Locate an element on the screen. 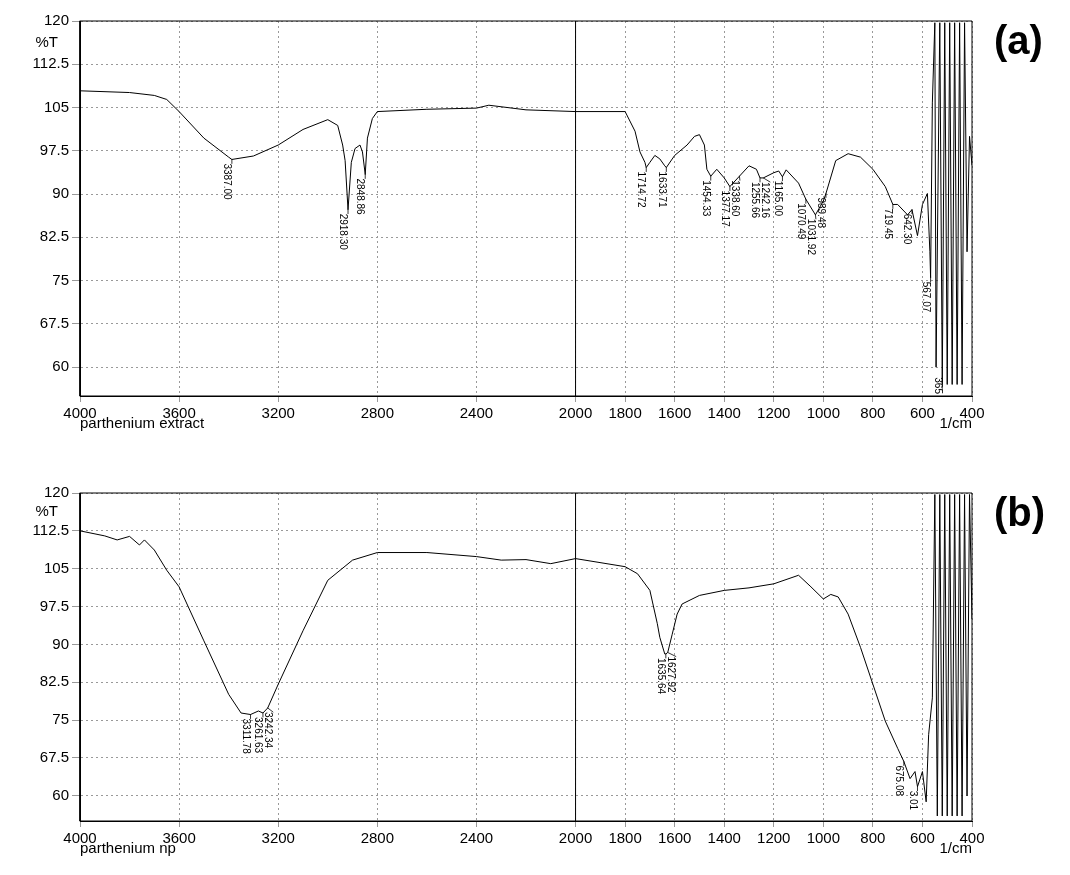 The height and width of the screenshot is (875, 1070). annotation: 3387.00 is located at coordinates (228, 182).